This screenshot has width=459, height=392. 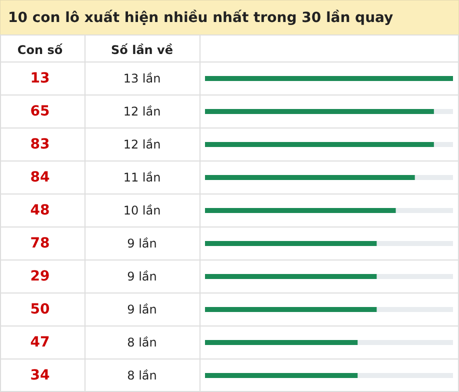 What do you see at coordinates (142, 177) in the screenshot?
I see `data-label: 11 lần` at bounding box center [142, 177].